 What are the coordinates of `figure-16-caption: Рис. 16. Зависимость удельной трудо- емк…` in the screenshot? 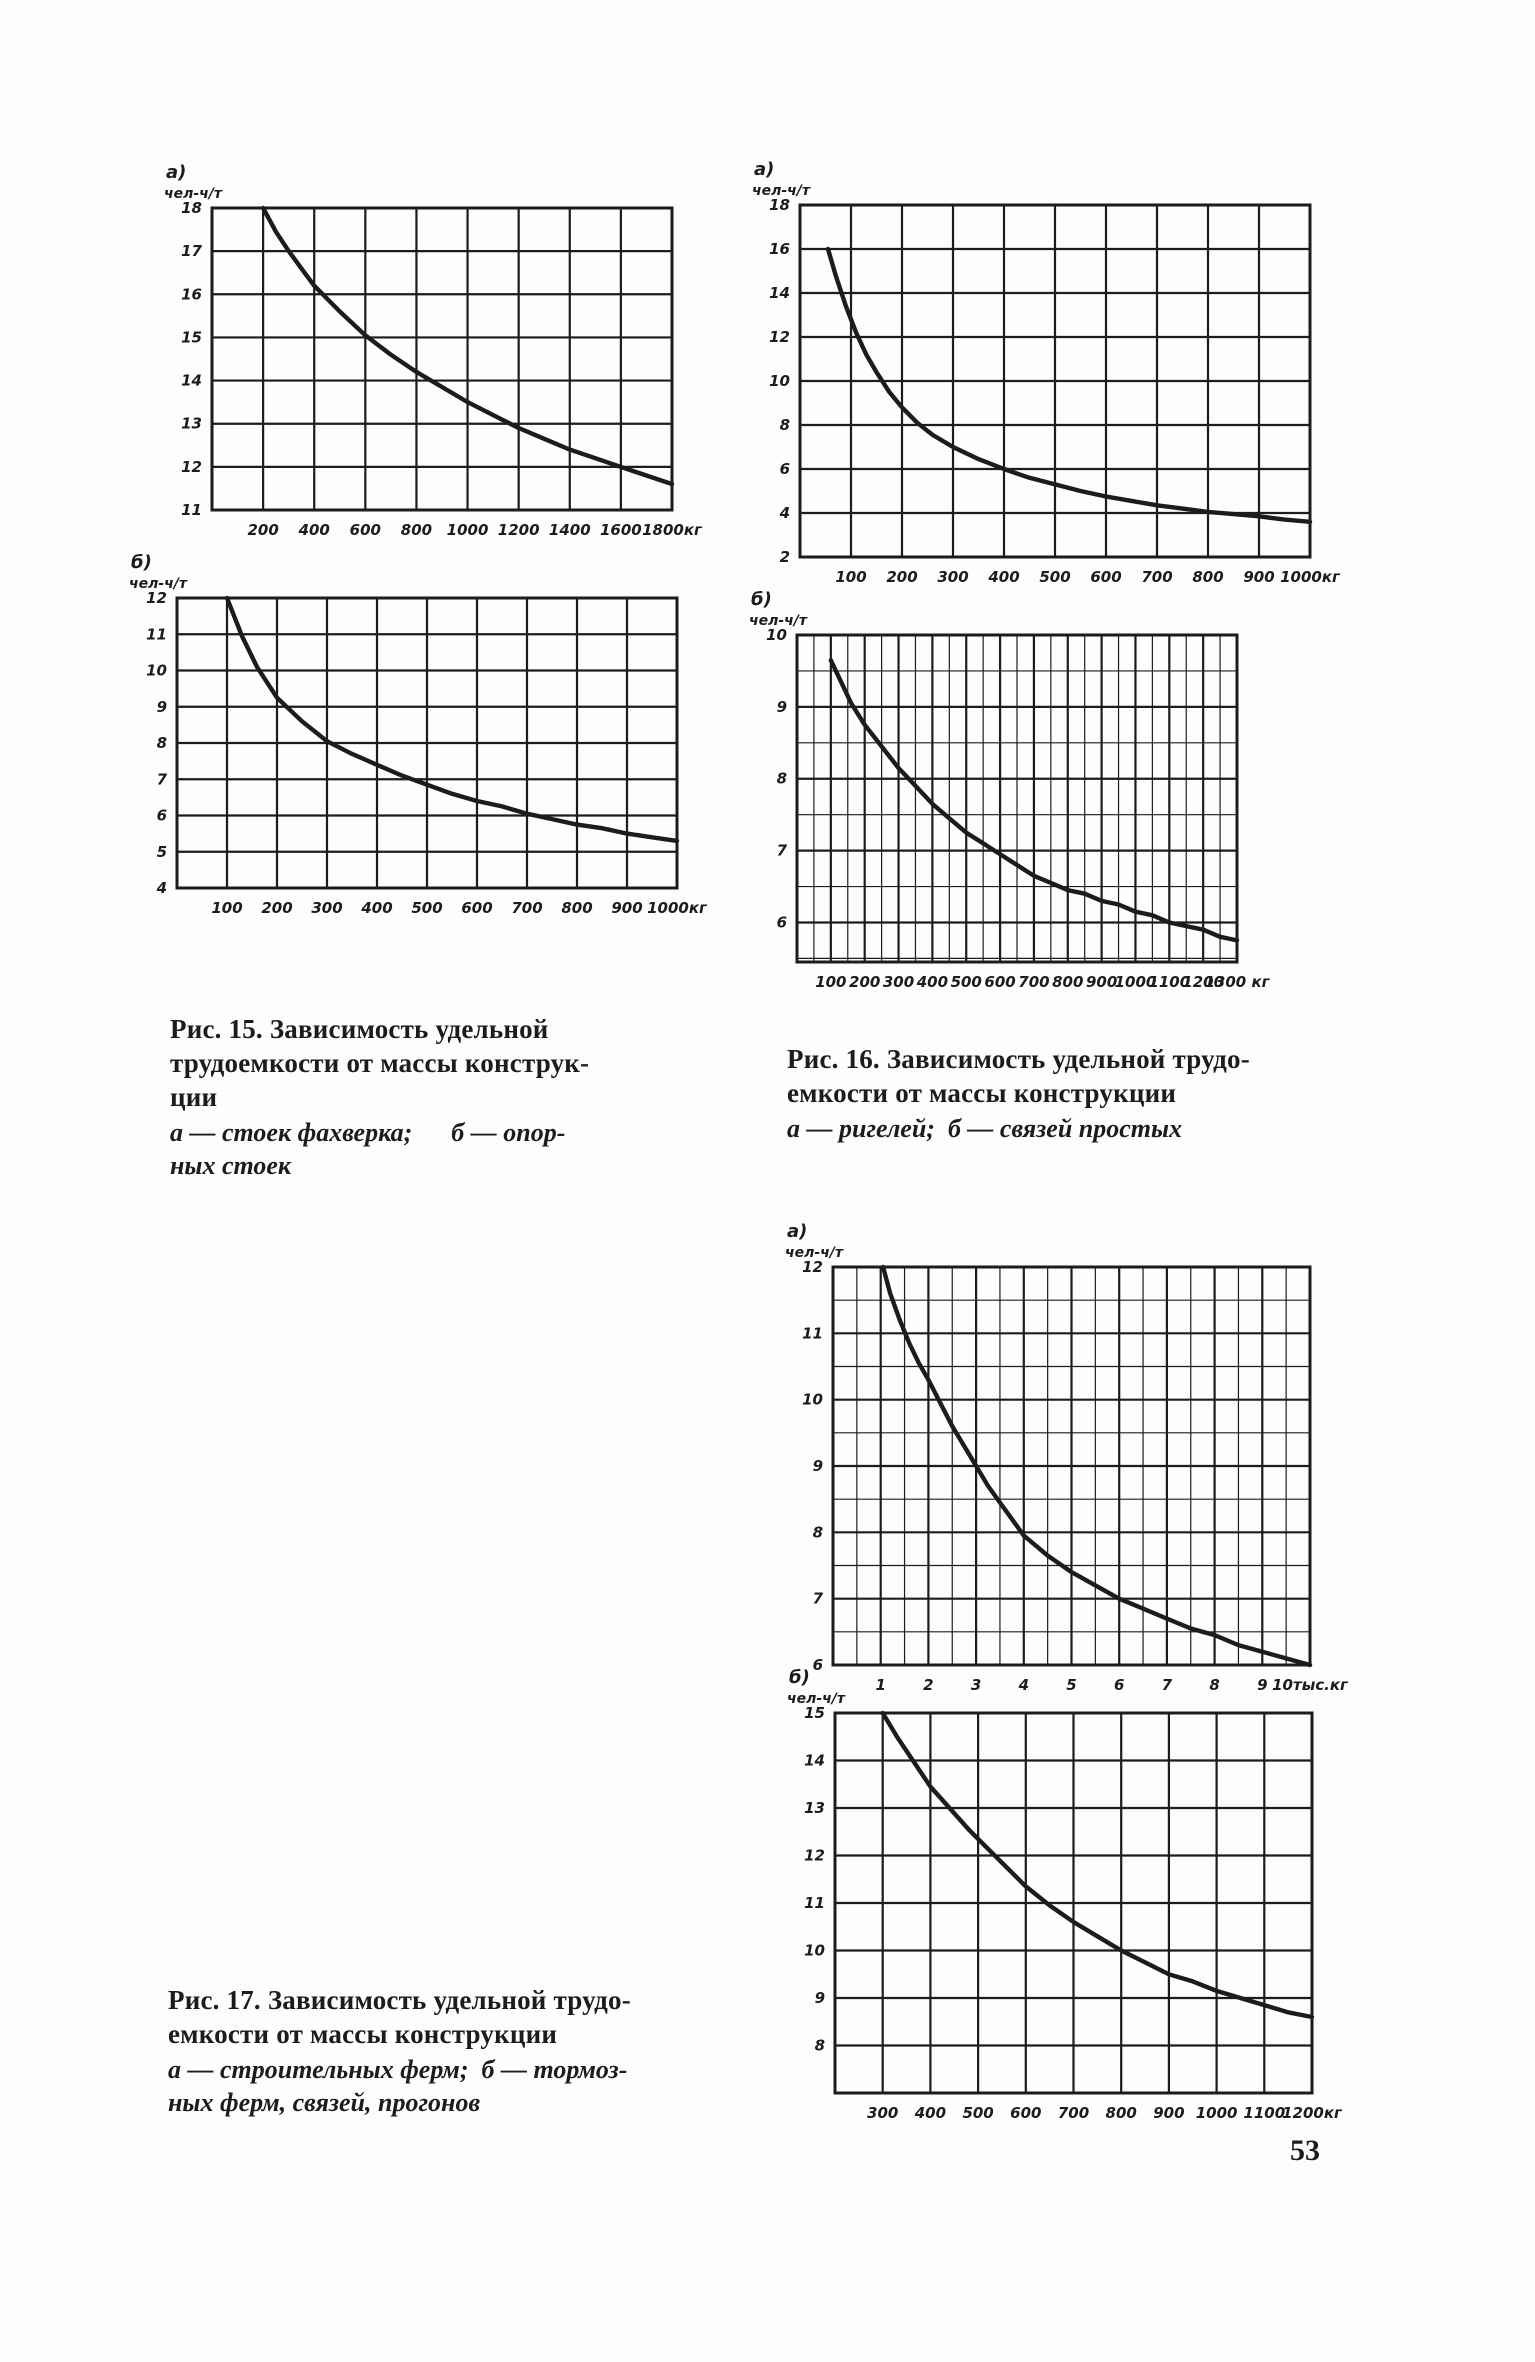 It's located at (1059, 1093).